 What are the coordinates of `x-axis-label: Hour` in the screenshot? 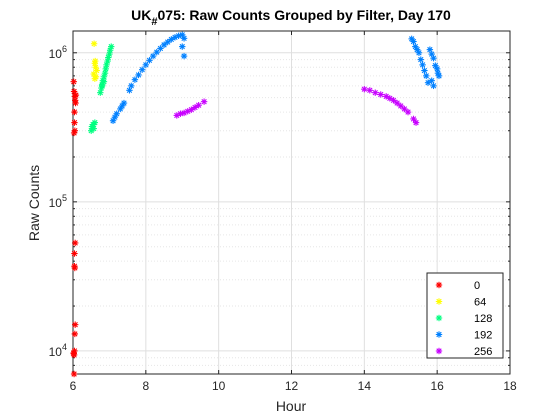 It's located at (291, 406).